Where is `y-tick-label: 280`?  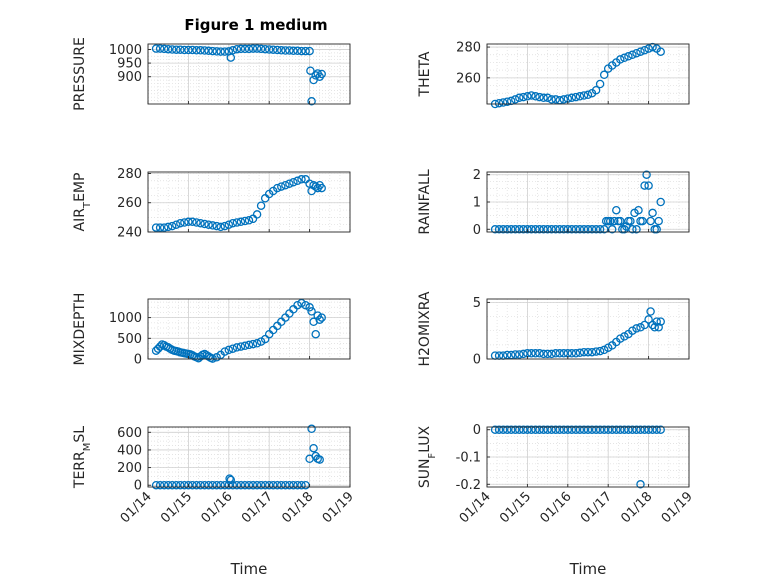 y-tick-label: 280 is located at coordinates (468, 48).